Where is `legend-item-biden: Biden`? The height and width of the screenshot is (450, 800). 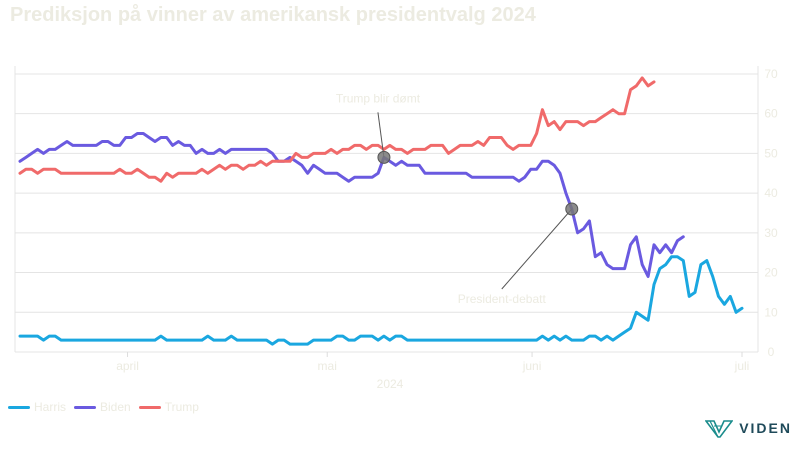
legend-item-biden: Biden is located at coordinates (102, 407).